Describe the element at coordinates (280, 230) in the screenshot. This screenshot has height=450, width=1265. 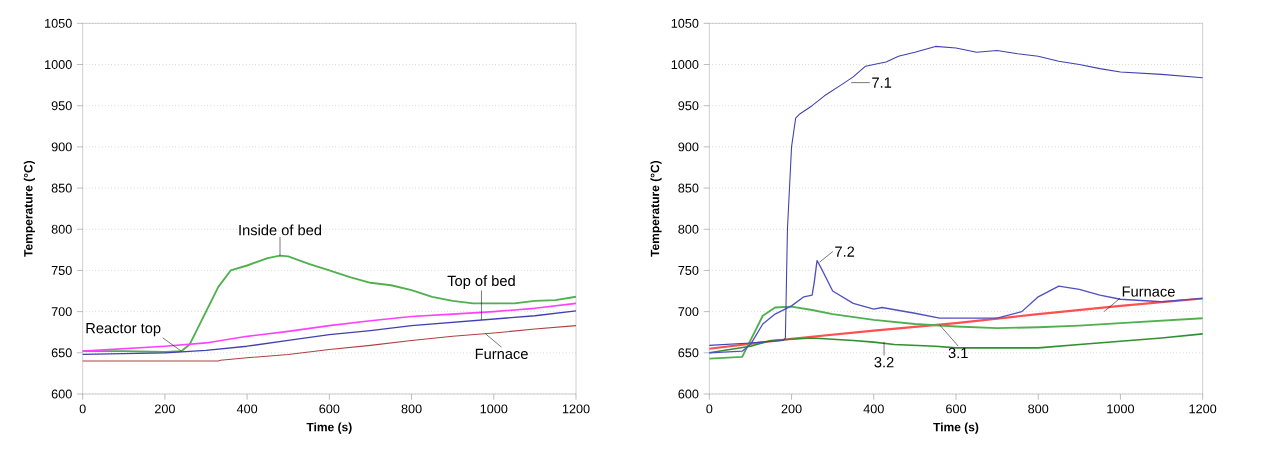
I see `annotation: Inside of bed` at that location.